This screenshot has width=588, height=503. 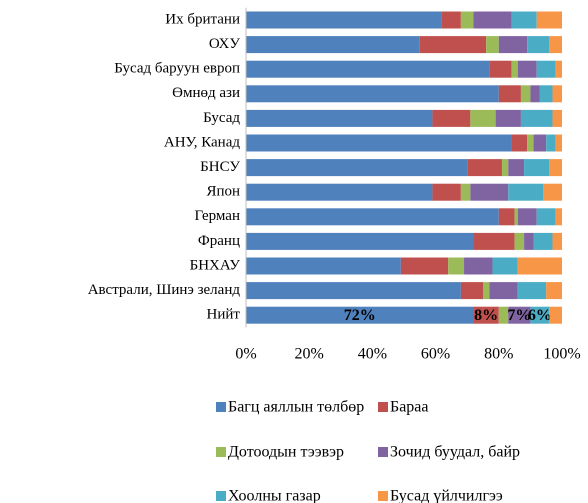 I want to click on y-tick-label: Өмнөд ази, so click(x=206, y=93).